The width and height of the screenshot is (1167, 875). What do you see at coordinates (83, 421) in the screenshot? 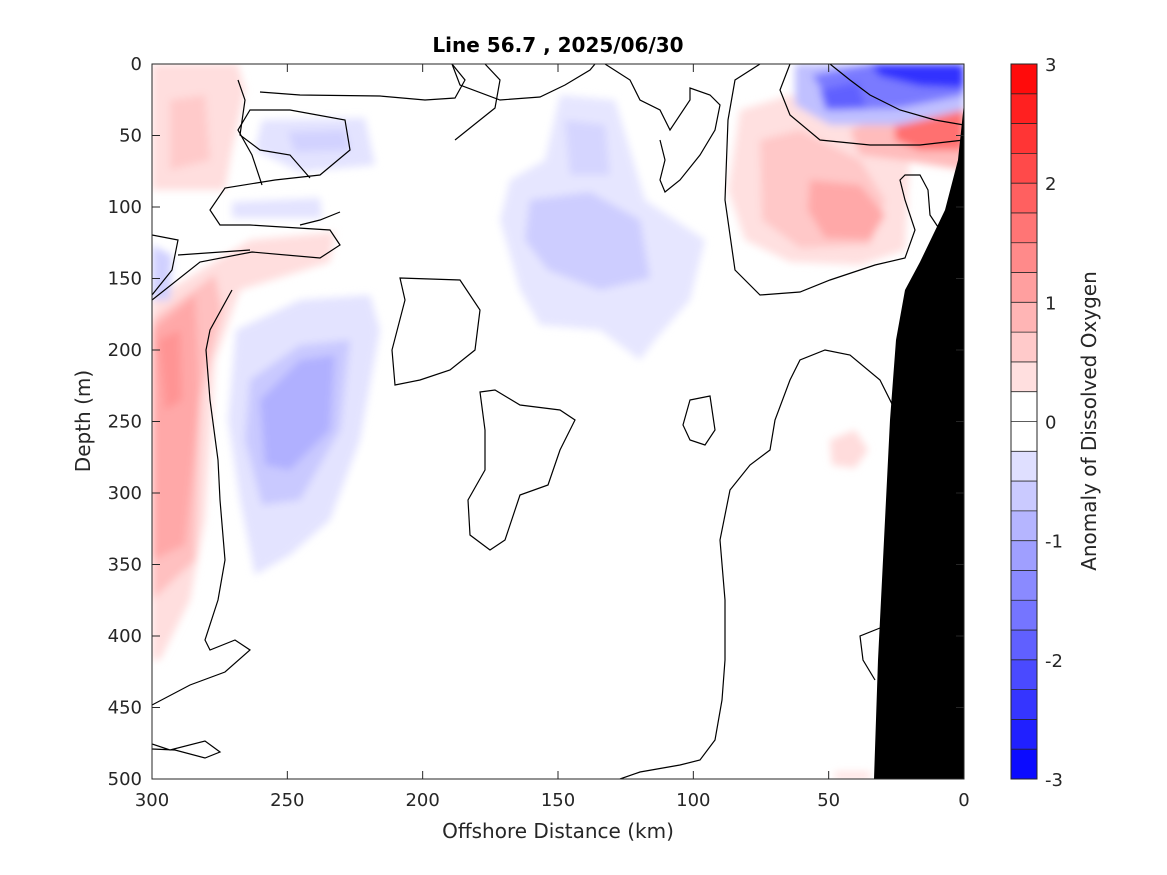
I see `y-axis-label: Depth (m)` at bounding box center [83, 421].